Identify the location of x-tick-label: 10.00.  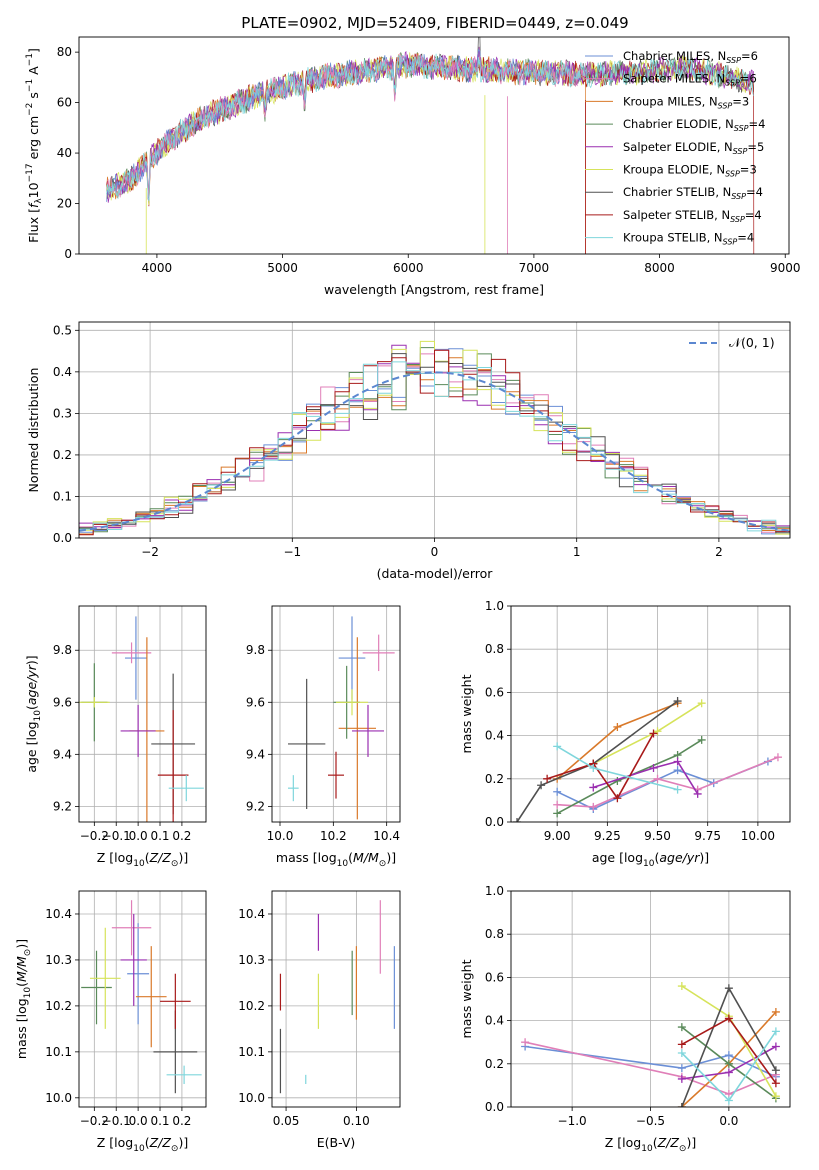
(758, 836).